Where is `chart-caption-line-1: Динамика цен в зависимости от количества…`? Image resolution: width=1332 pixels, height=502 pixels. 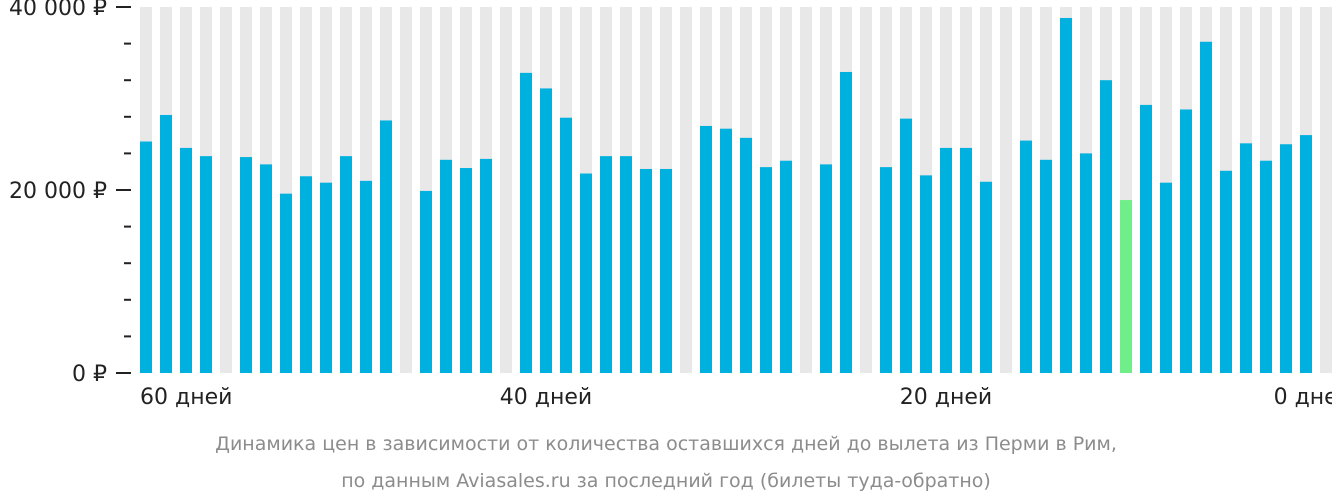 chart-caption-line-1: Динамика цен в зависимости от количества… is located at coordinates (666, 444).